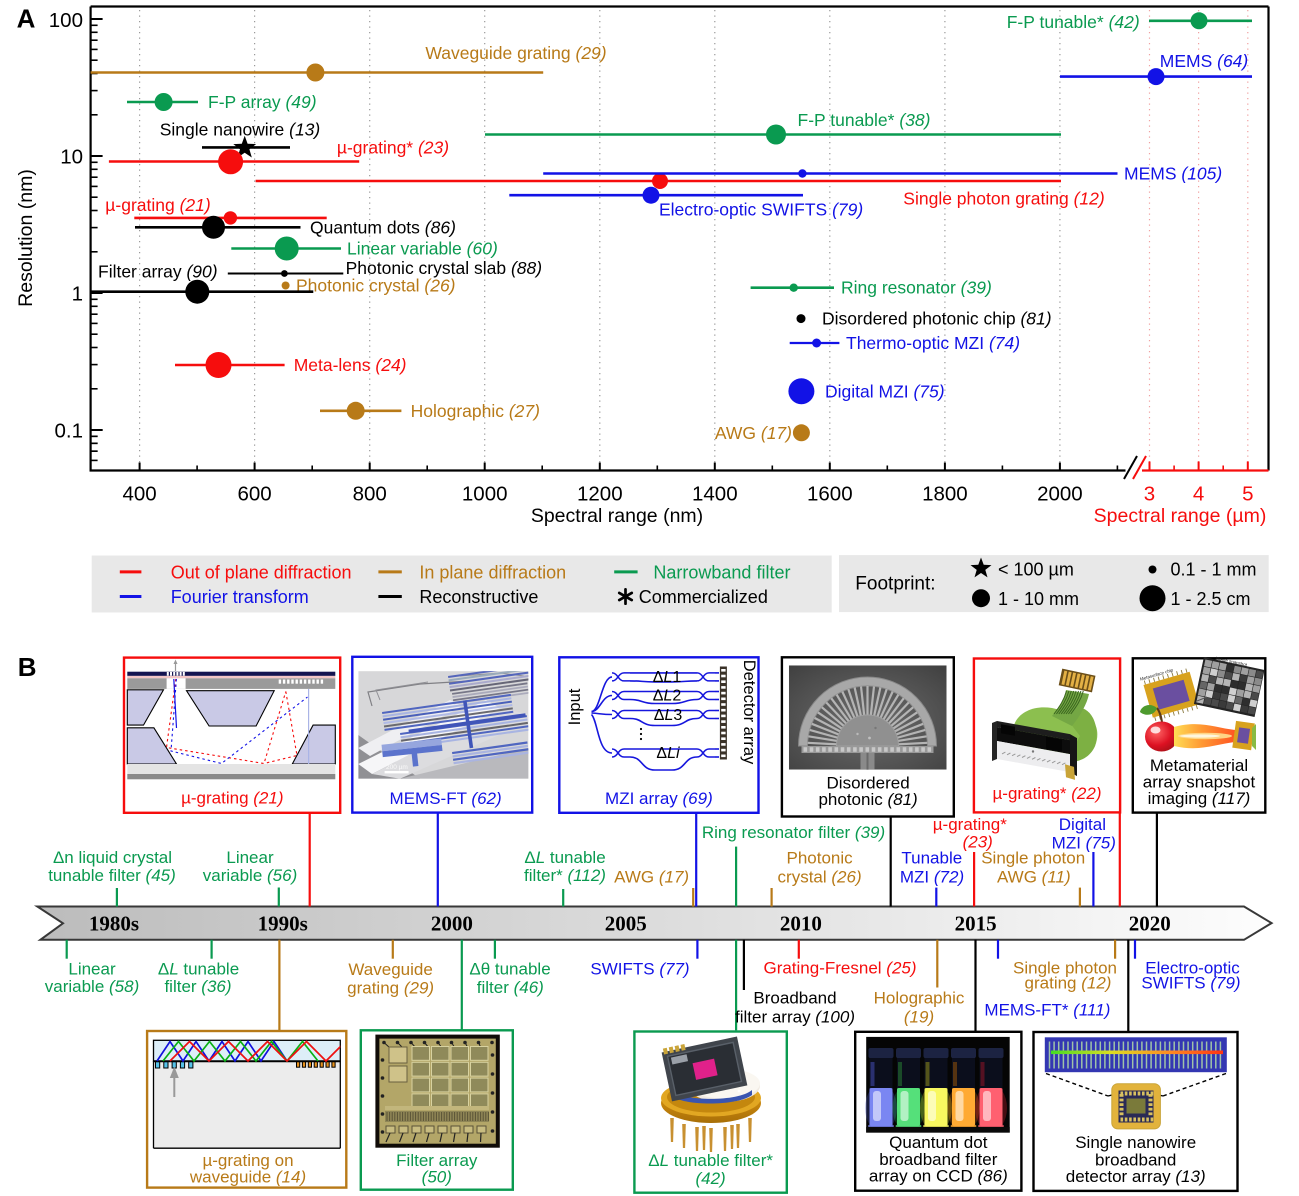 The height and width of the screenshot is (1196, 1299). Describe the element at coordinates (978, 842) in the screenshot. I see `svg-text: (23)` at that location.